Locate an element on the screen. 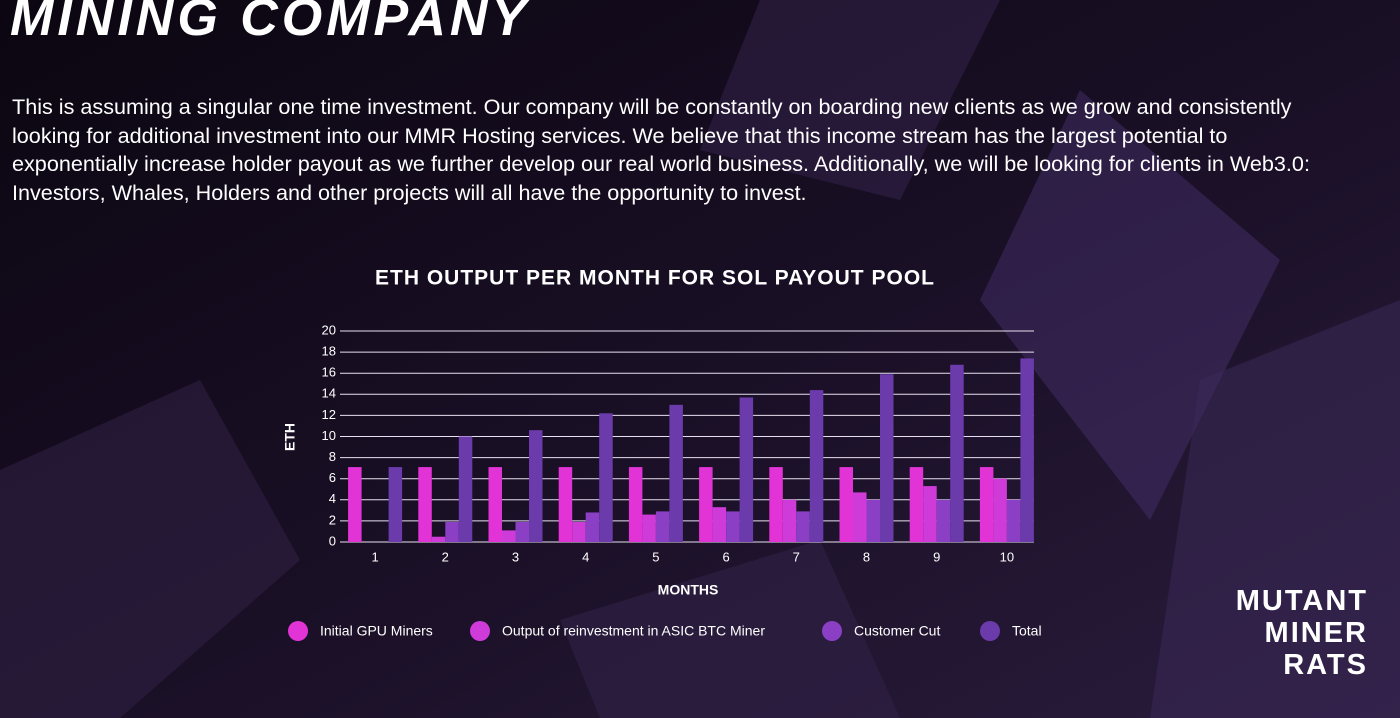 The image size is (1400, 718). logo-line: MINER is located at coordinates (1316, 633).